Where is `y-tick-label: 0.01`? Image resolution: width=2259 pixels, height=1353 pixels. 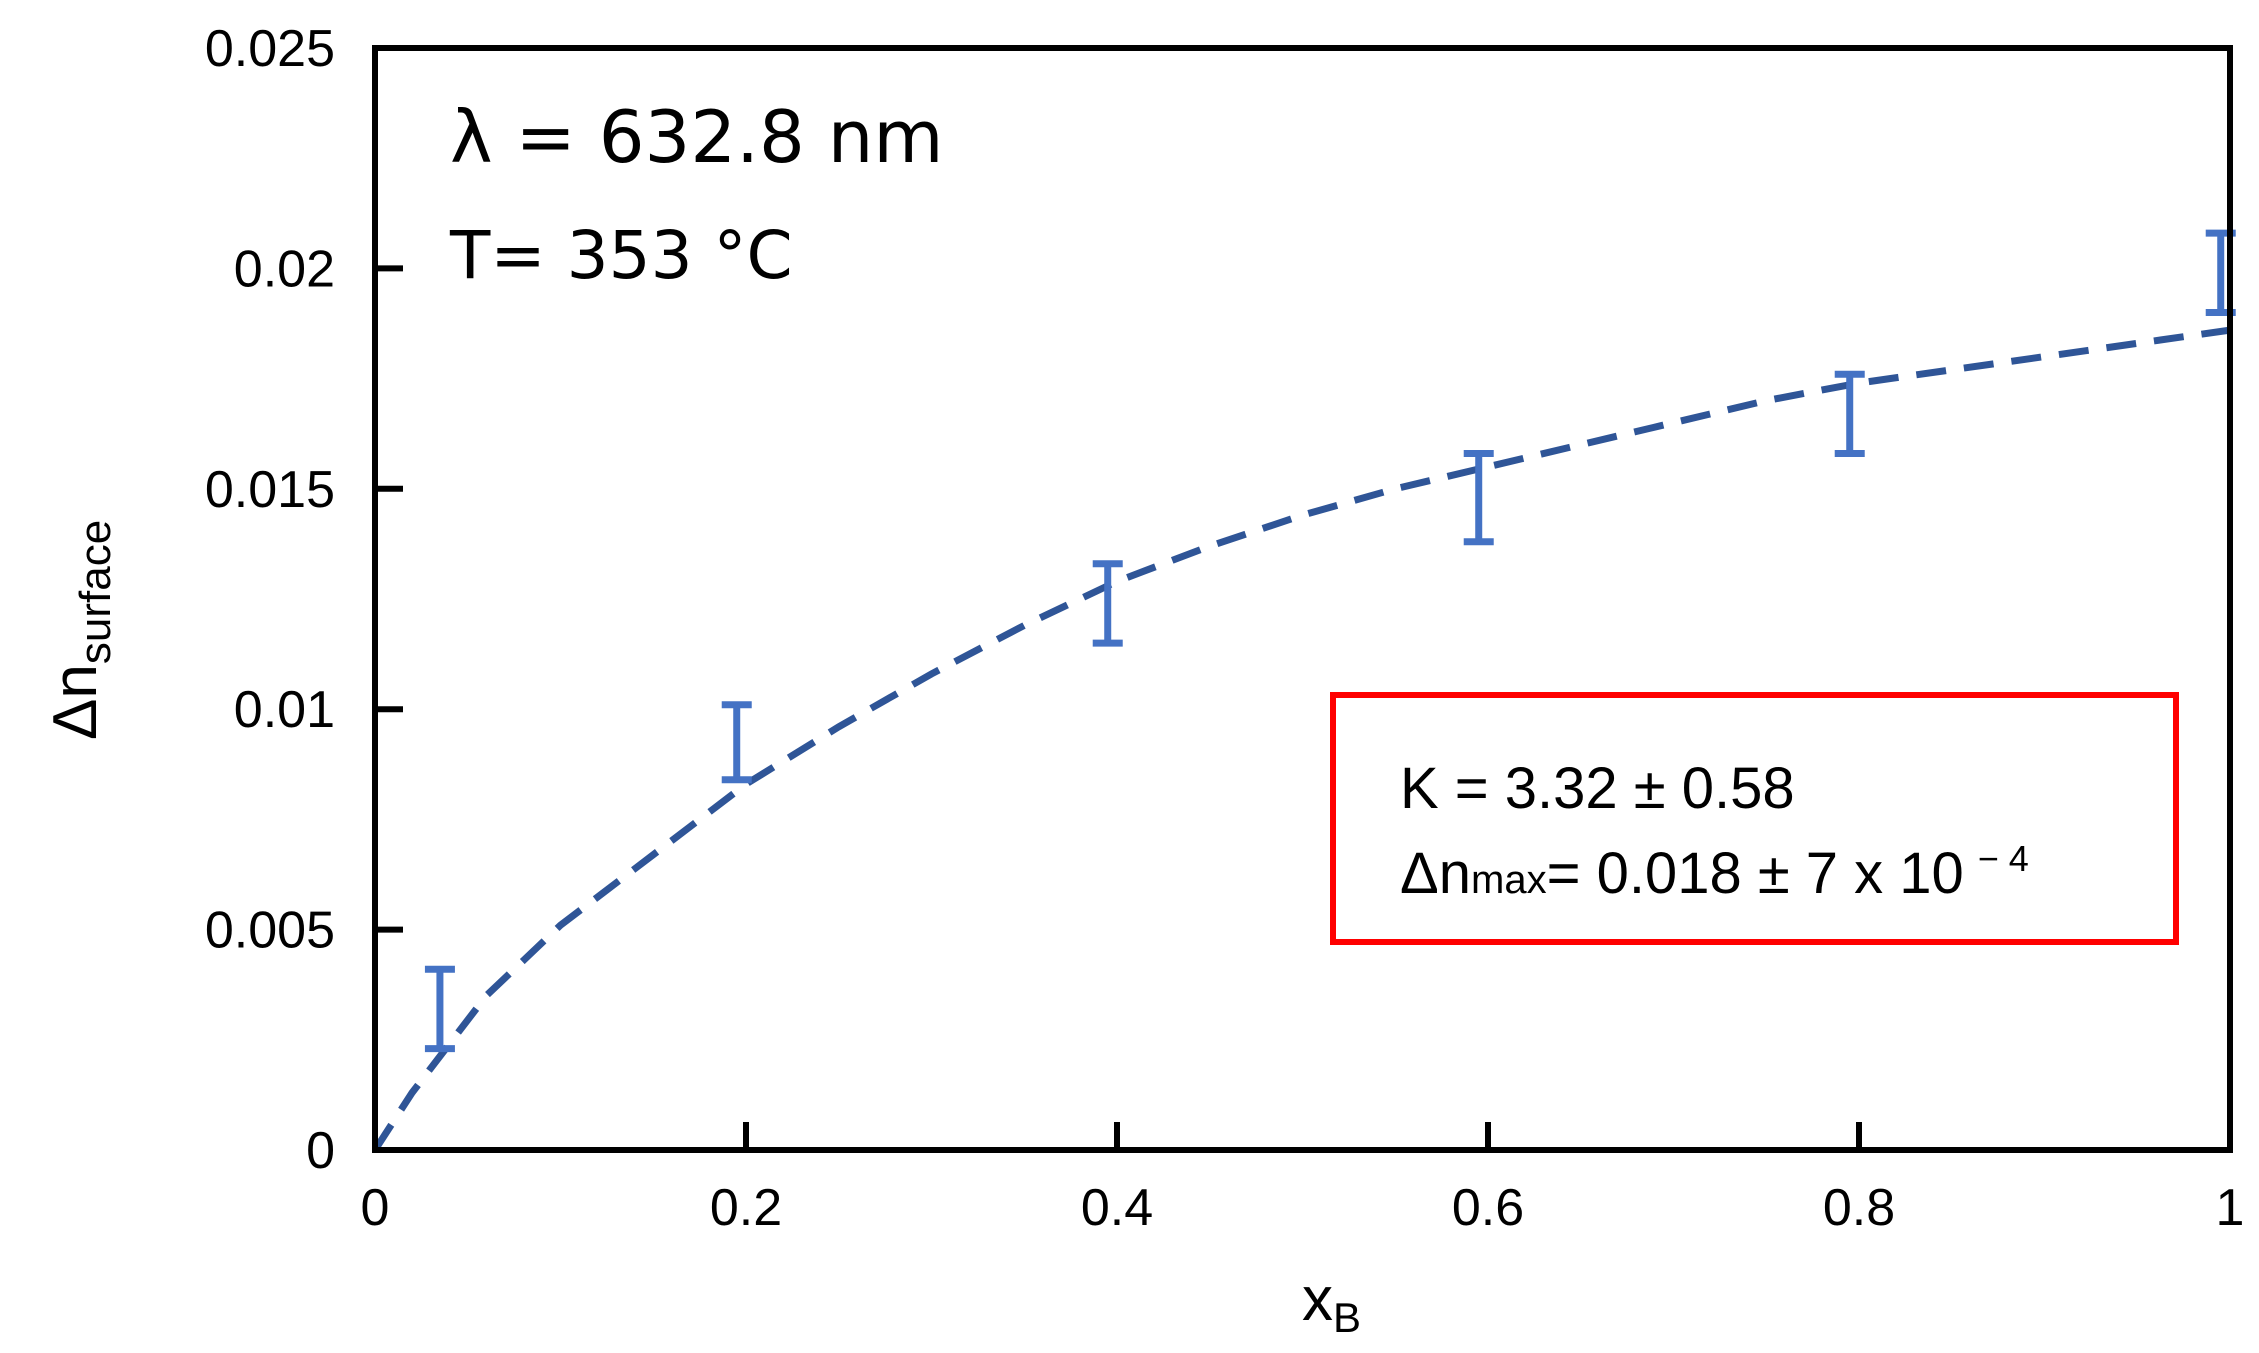
y-tick-label: 0.01 is located at coordinates (284, 710).